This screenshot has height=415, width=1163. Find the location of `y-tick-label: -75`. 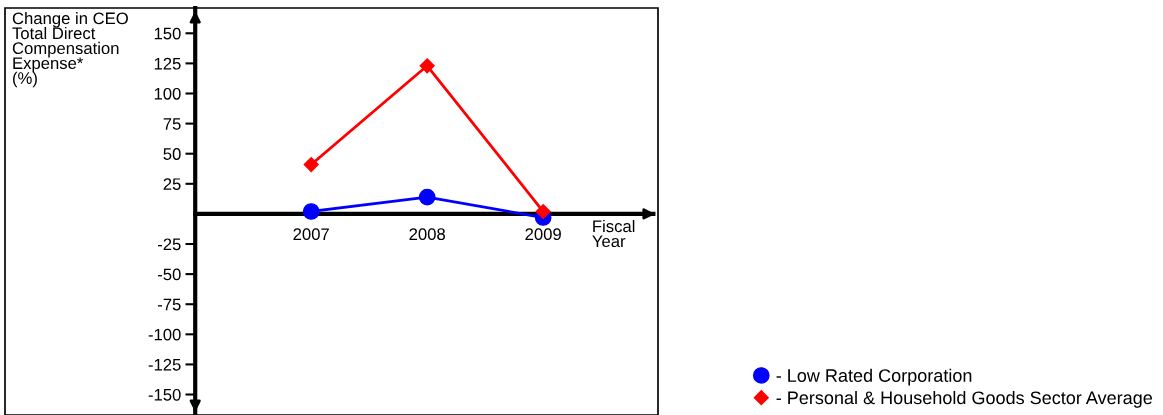

y-tick-label: -75 is located at coordinates (169, 304).